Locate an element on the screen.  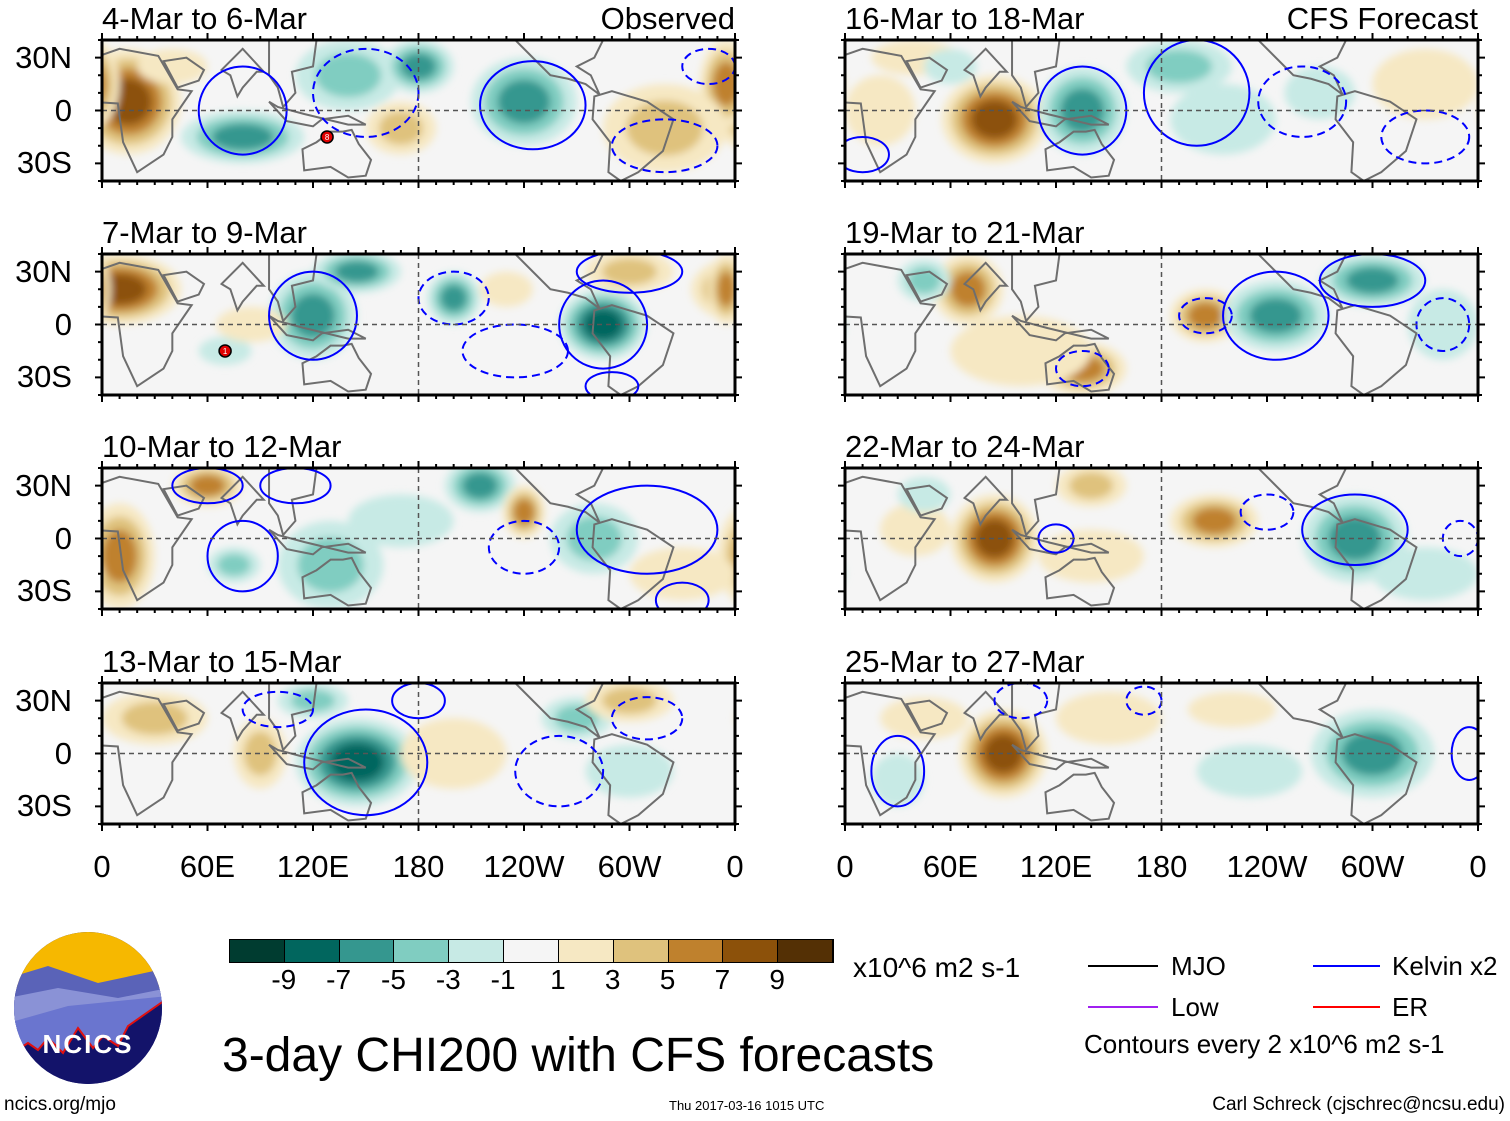
figure-title: 3-day CHI200 with CFS forecasts is located at coordinates (578, 1055).